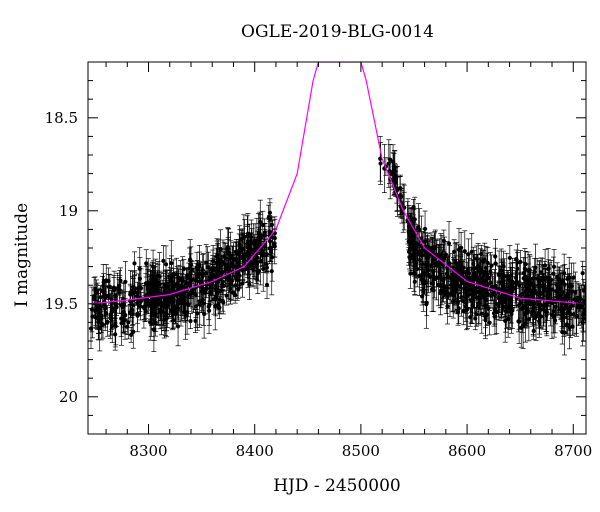 Image resolution: width=600 pixels, height=512 pixels. Describe the element at coordinates (255, 451) in the screenshot. I see `x-tick-label: 8400` at that location.